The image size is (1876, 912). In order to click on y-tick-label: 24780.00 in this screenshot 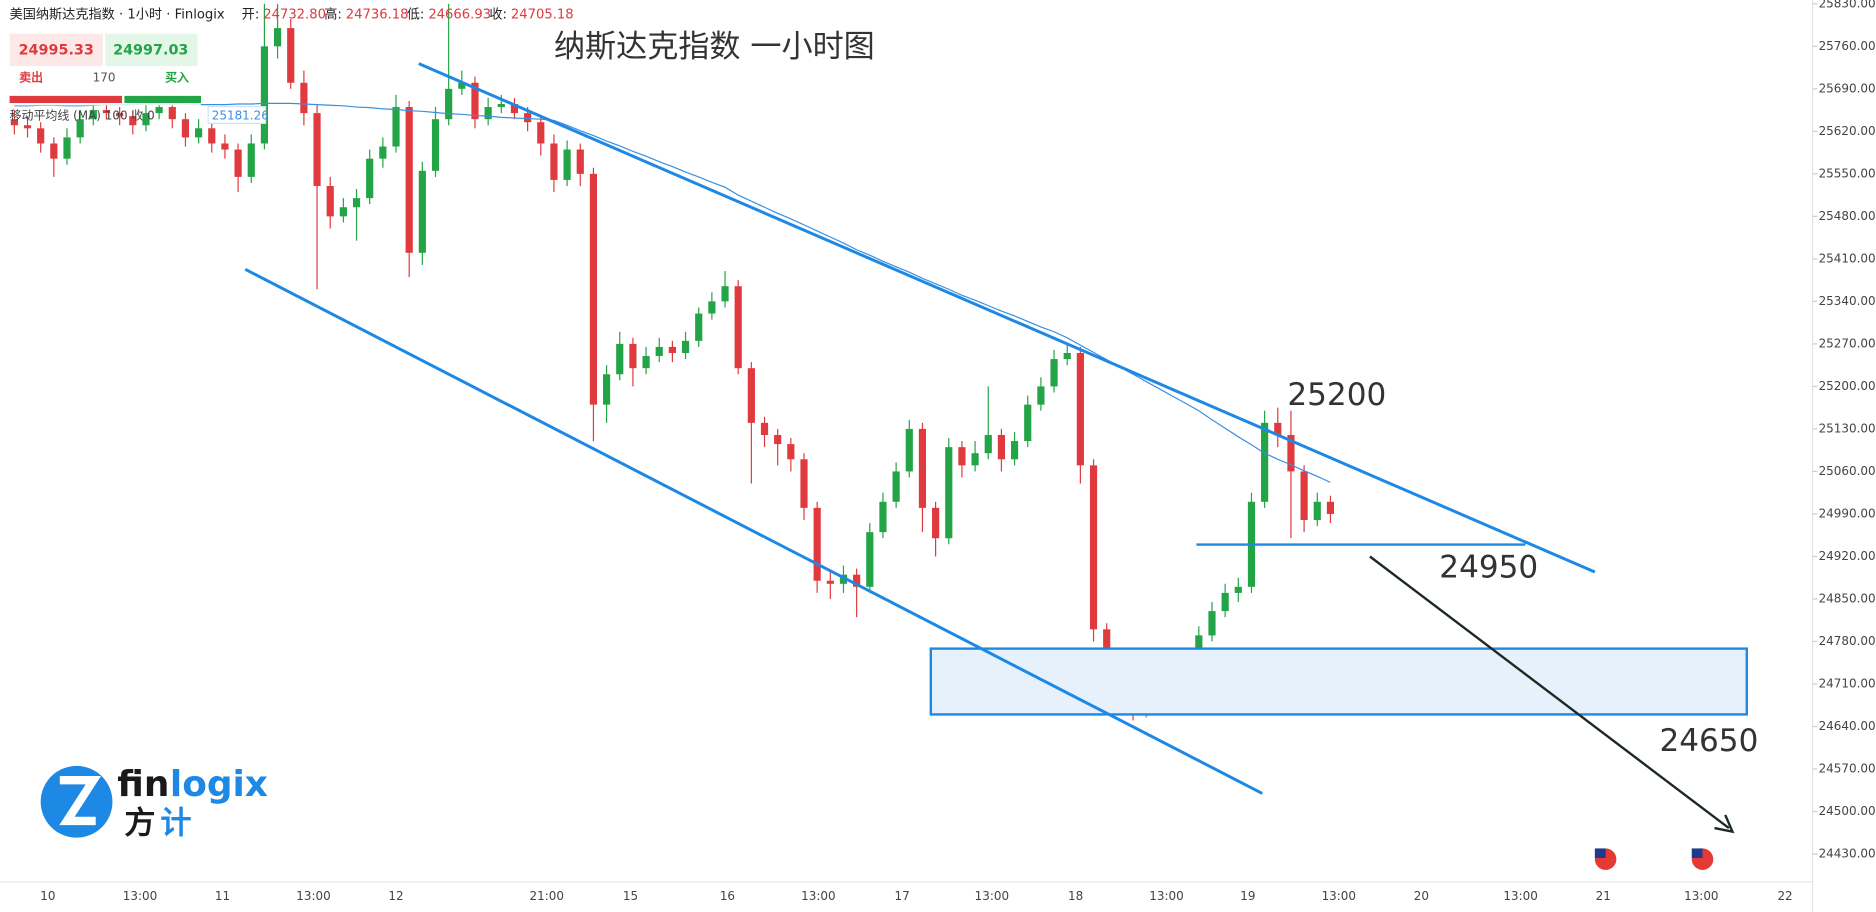, I will do `click(1847, 641)`.